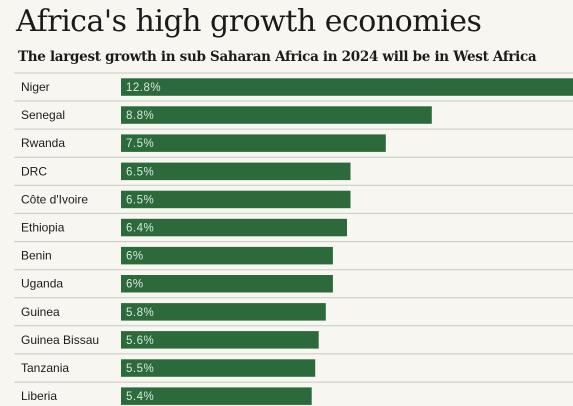  I want to click on value-label: 12.8%, so click(143, 88).